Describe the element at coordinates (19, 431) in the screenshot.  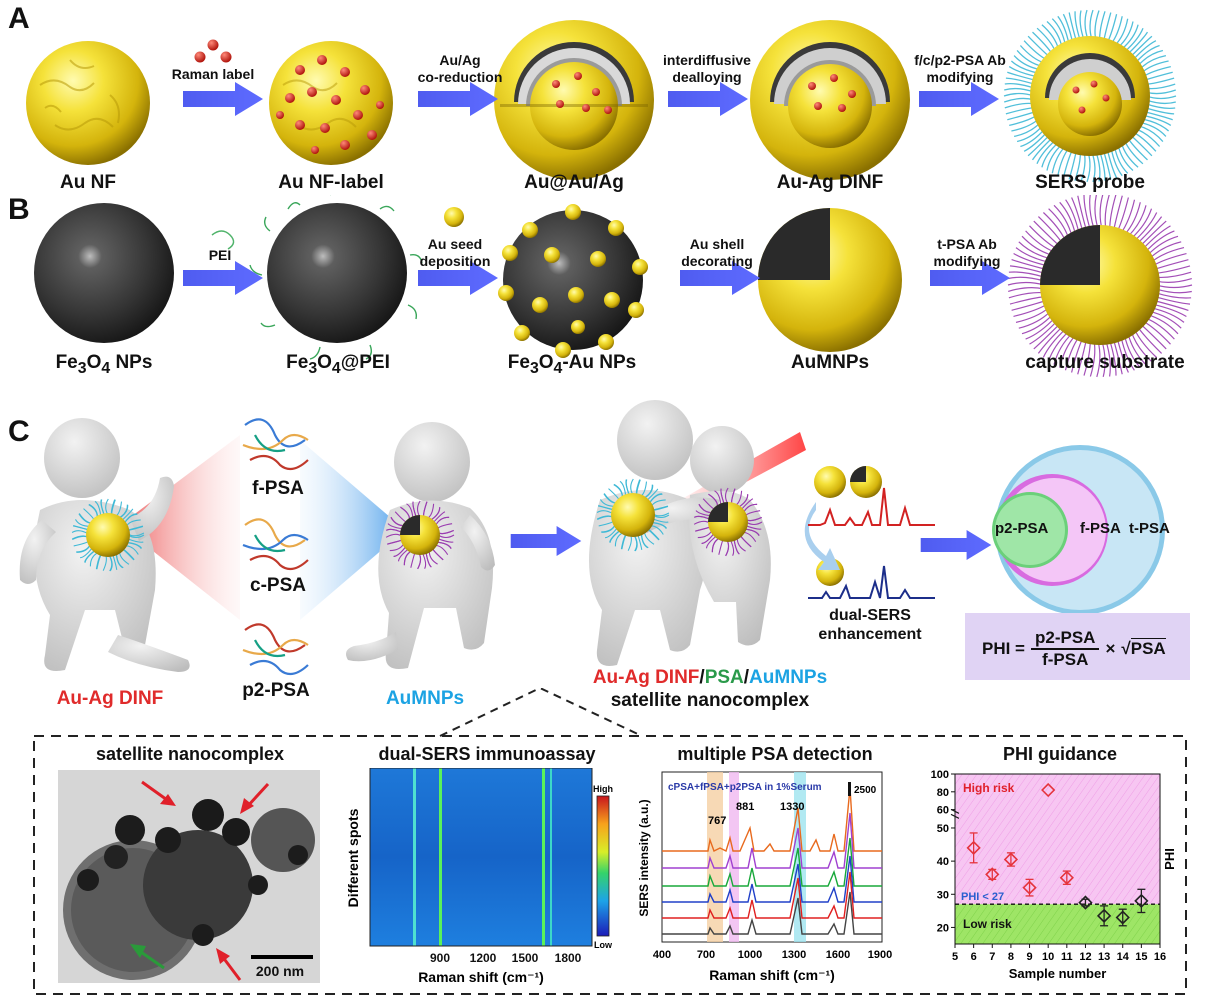
I see `panel-label-c: C` at that location.